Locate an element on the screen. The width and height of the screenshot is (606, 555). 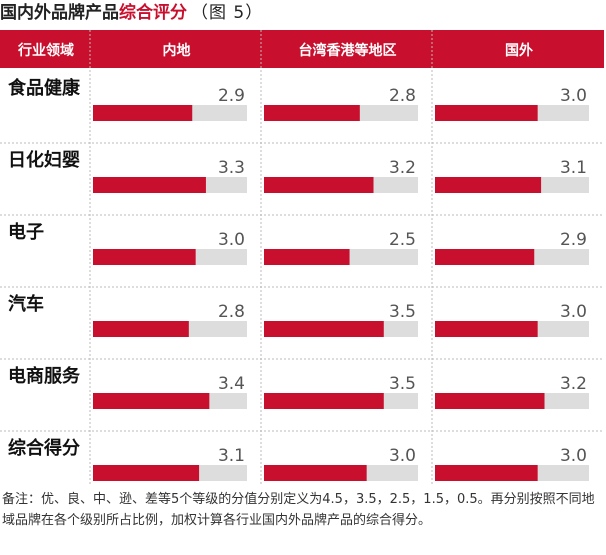
chart-title: 国内外品牌产品综合评分 （图 5） is located at coordinates (131, 13).